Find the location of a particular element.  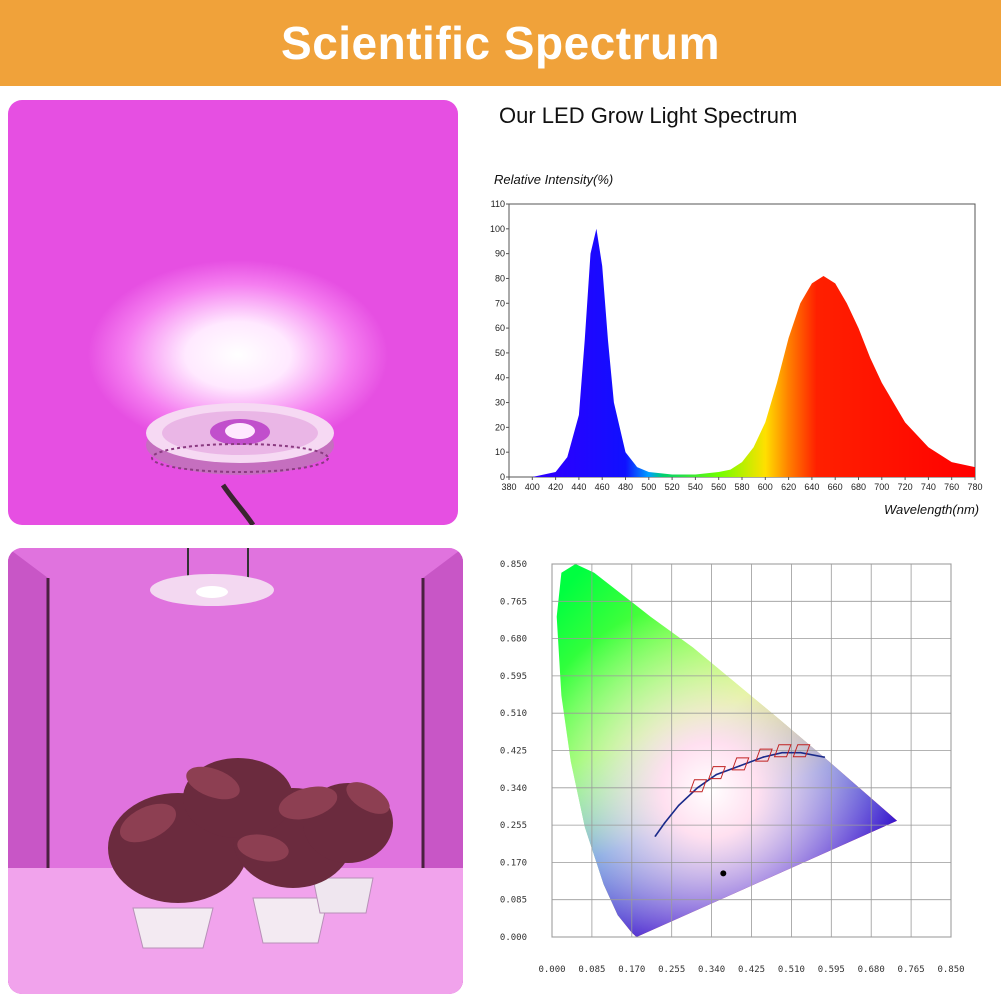

cie-y-tick-label: 0.085 is located at coordinates (513, 901).